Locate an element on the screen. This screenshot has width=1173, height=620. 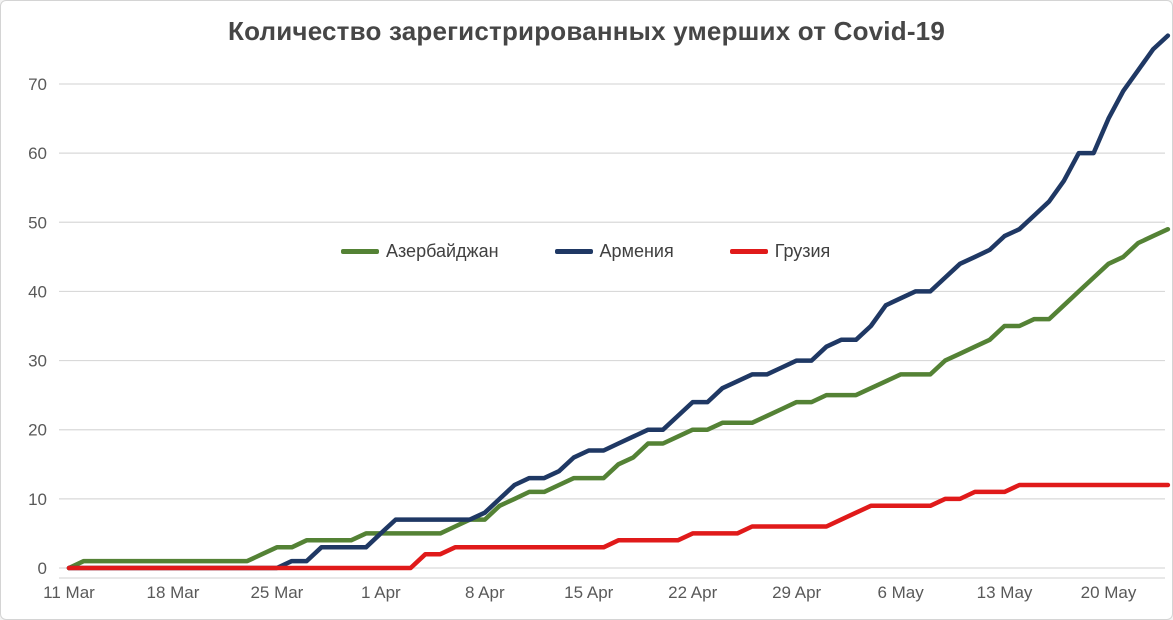
legend-item-azerbaijan: Азербайджан is located at coordinates (420, 251).